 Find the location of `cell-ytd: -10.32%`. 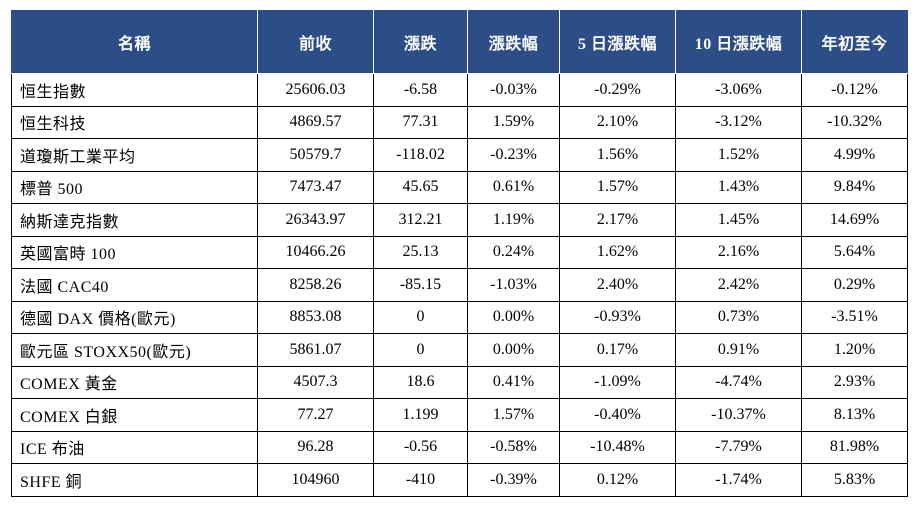

cell-ytd: -10.32% is located at coordinates (854, 122).